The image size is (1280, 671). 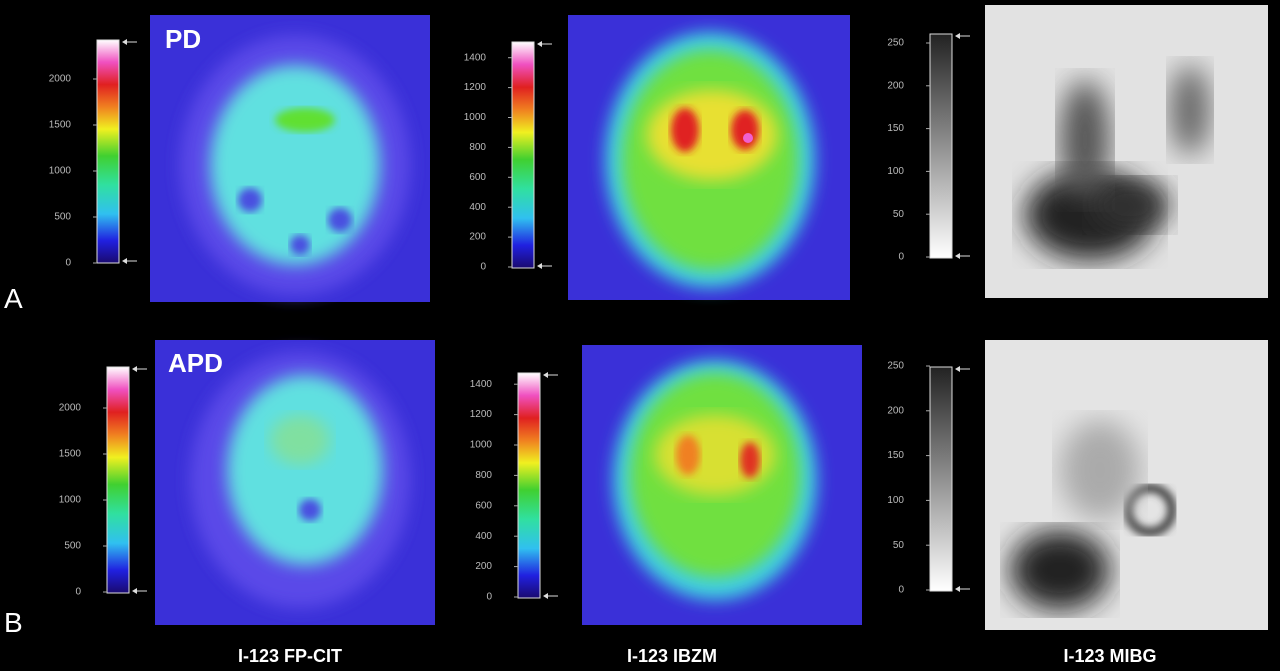 I want to click on scan-fpcit-a, so click(x=290, y=158).